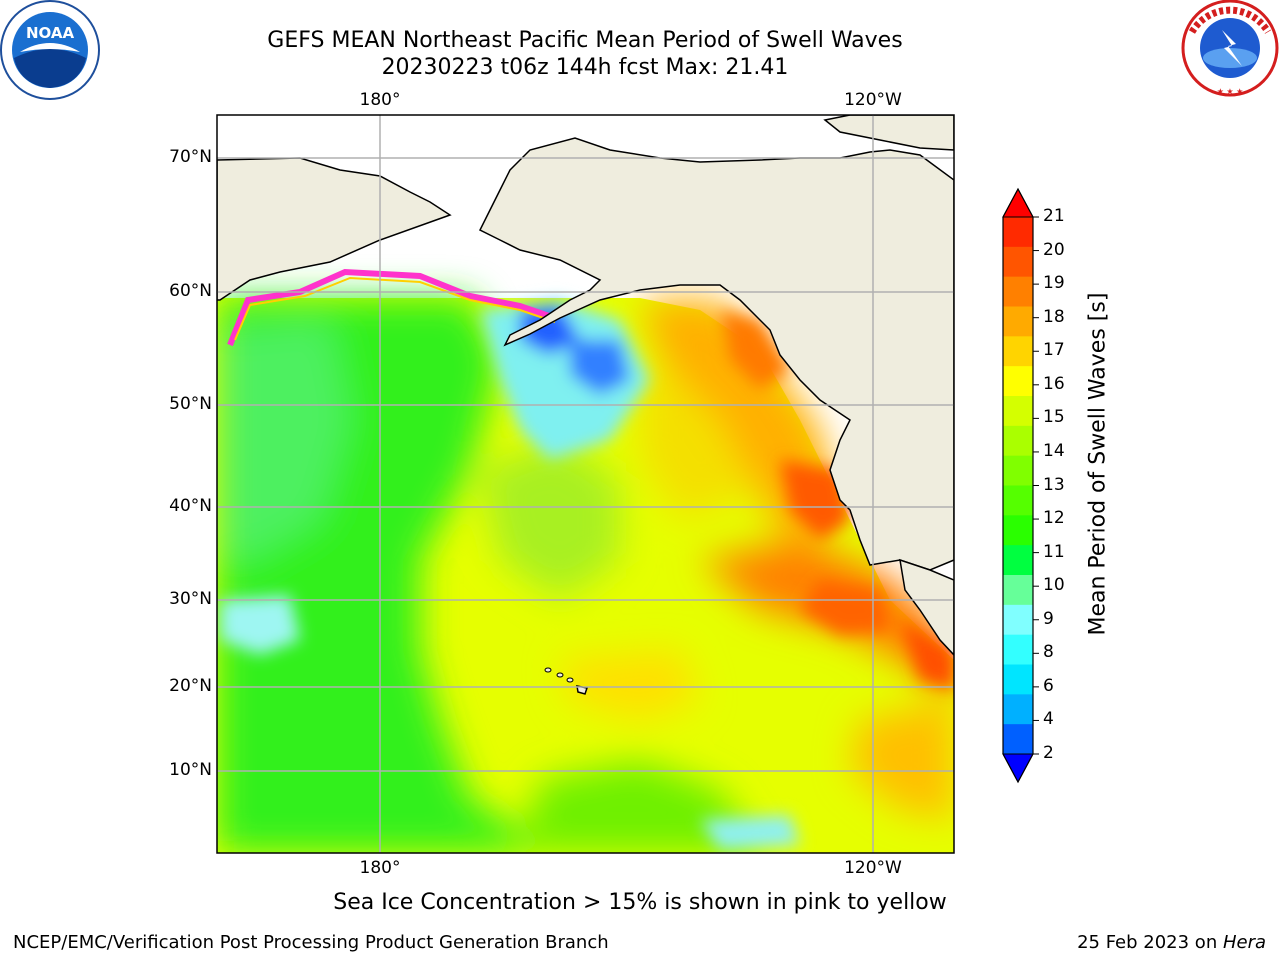 The height and width of the screenshot is (960, 1280). Describe the element at coordinates (1054, 450) in the screenshot. I see `colorbar-tick-label: 14` at that location.